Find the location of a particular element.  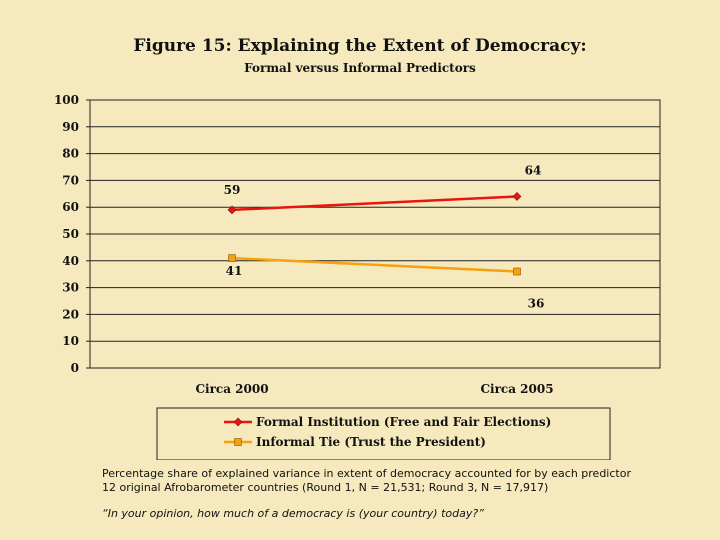

y-tick-label: 70 is located at coordinates (70, 180).